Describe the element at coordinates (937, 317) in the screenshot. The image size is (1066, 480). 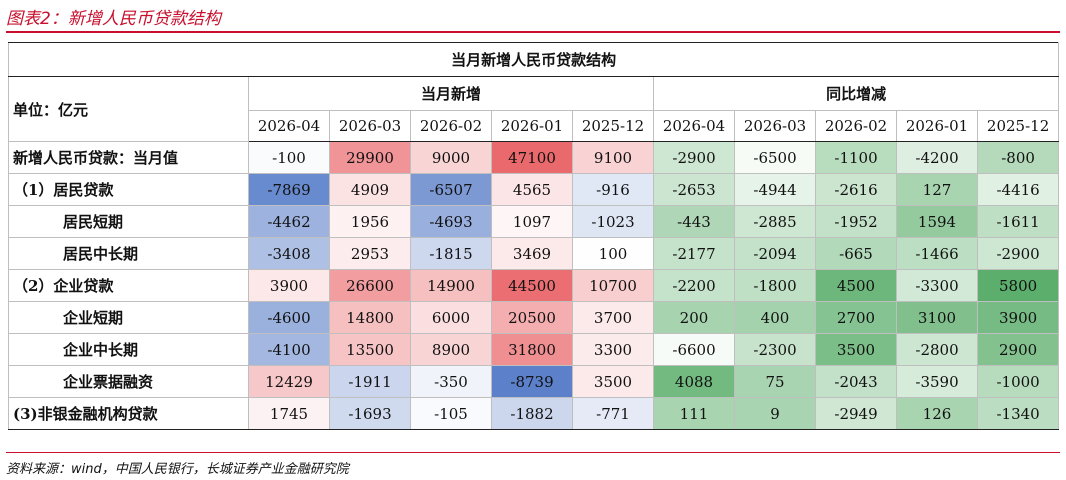
I see `yoy-value-cell: 3100` at that location.